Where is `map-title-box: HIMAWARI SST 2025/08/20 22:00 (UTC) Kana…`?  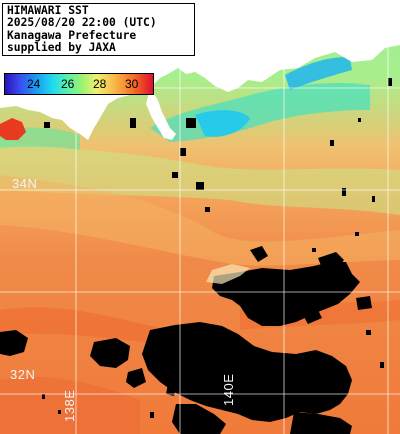 map-title-box: HIMAWARI SST 2025/08/20 22:00 (UTC) Kana… is located at coordinates (98, 29).